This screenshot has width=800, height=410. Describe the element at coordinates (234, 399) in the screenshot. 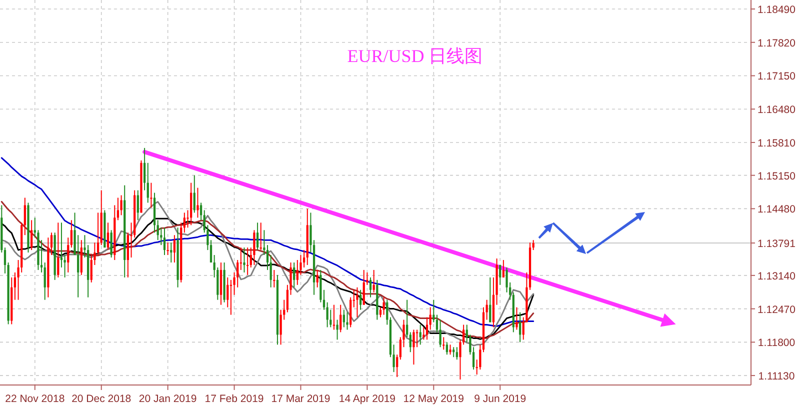

I see `x-tick-label: 17 Feb 2019` at that location.